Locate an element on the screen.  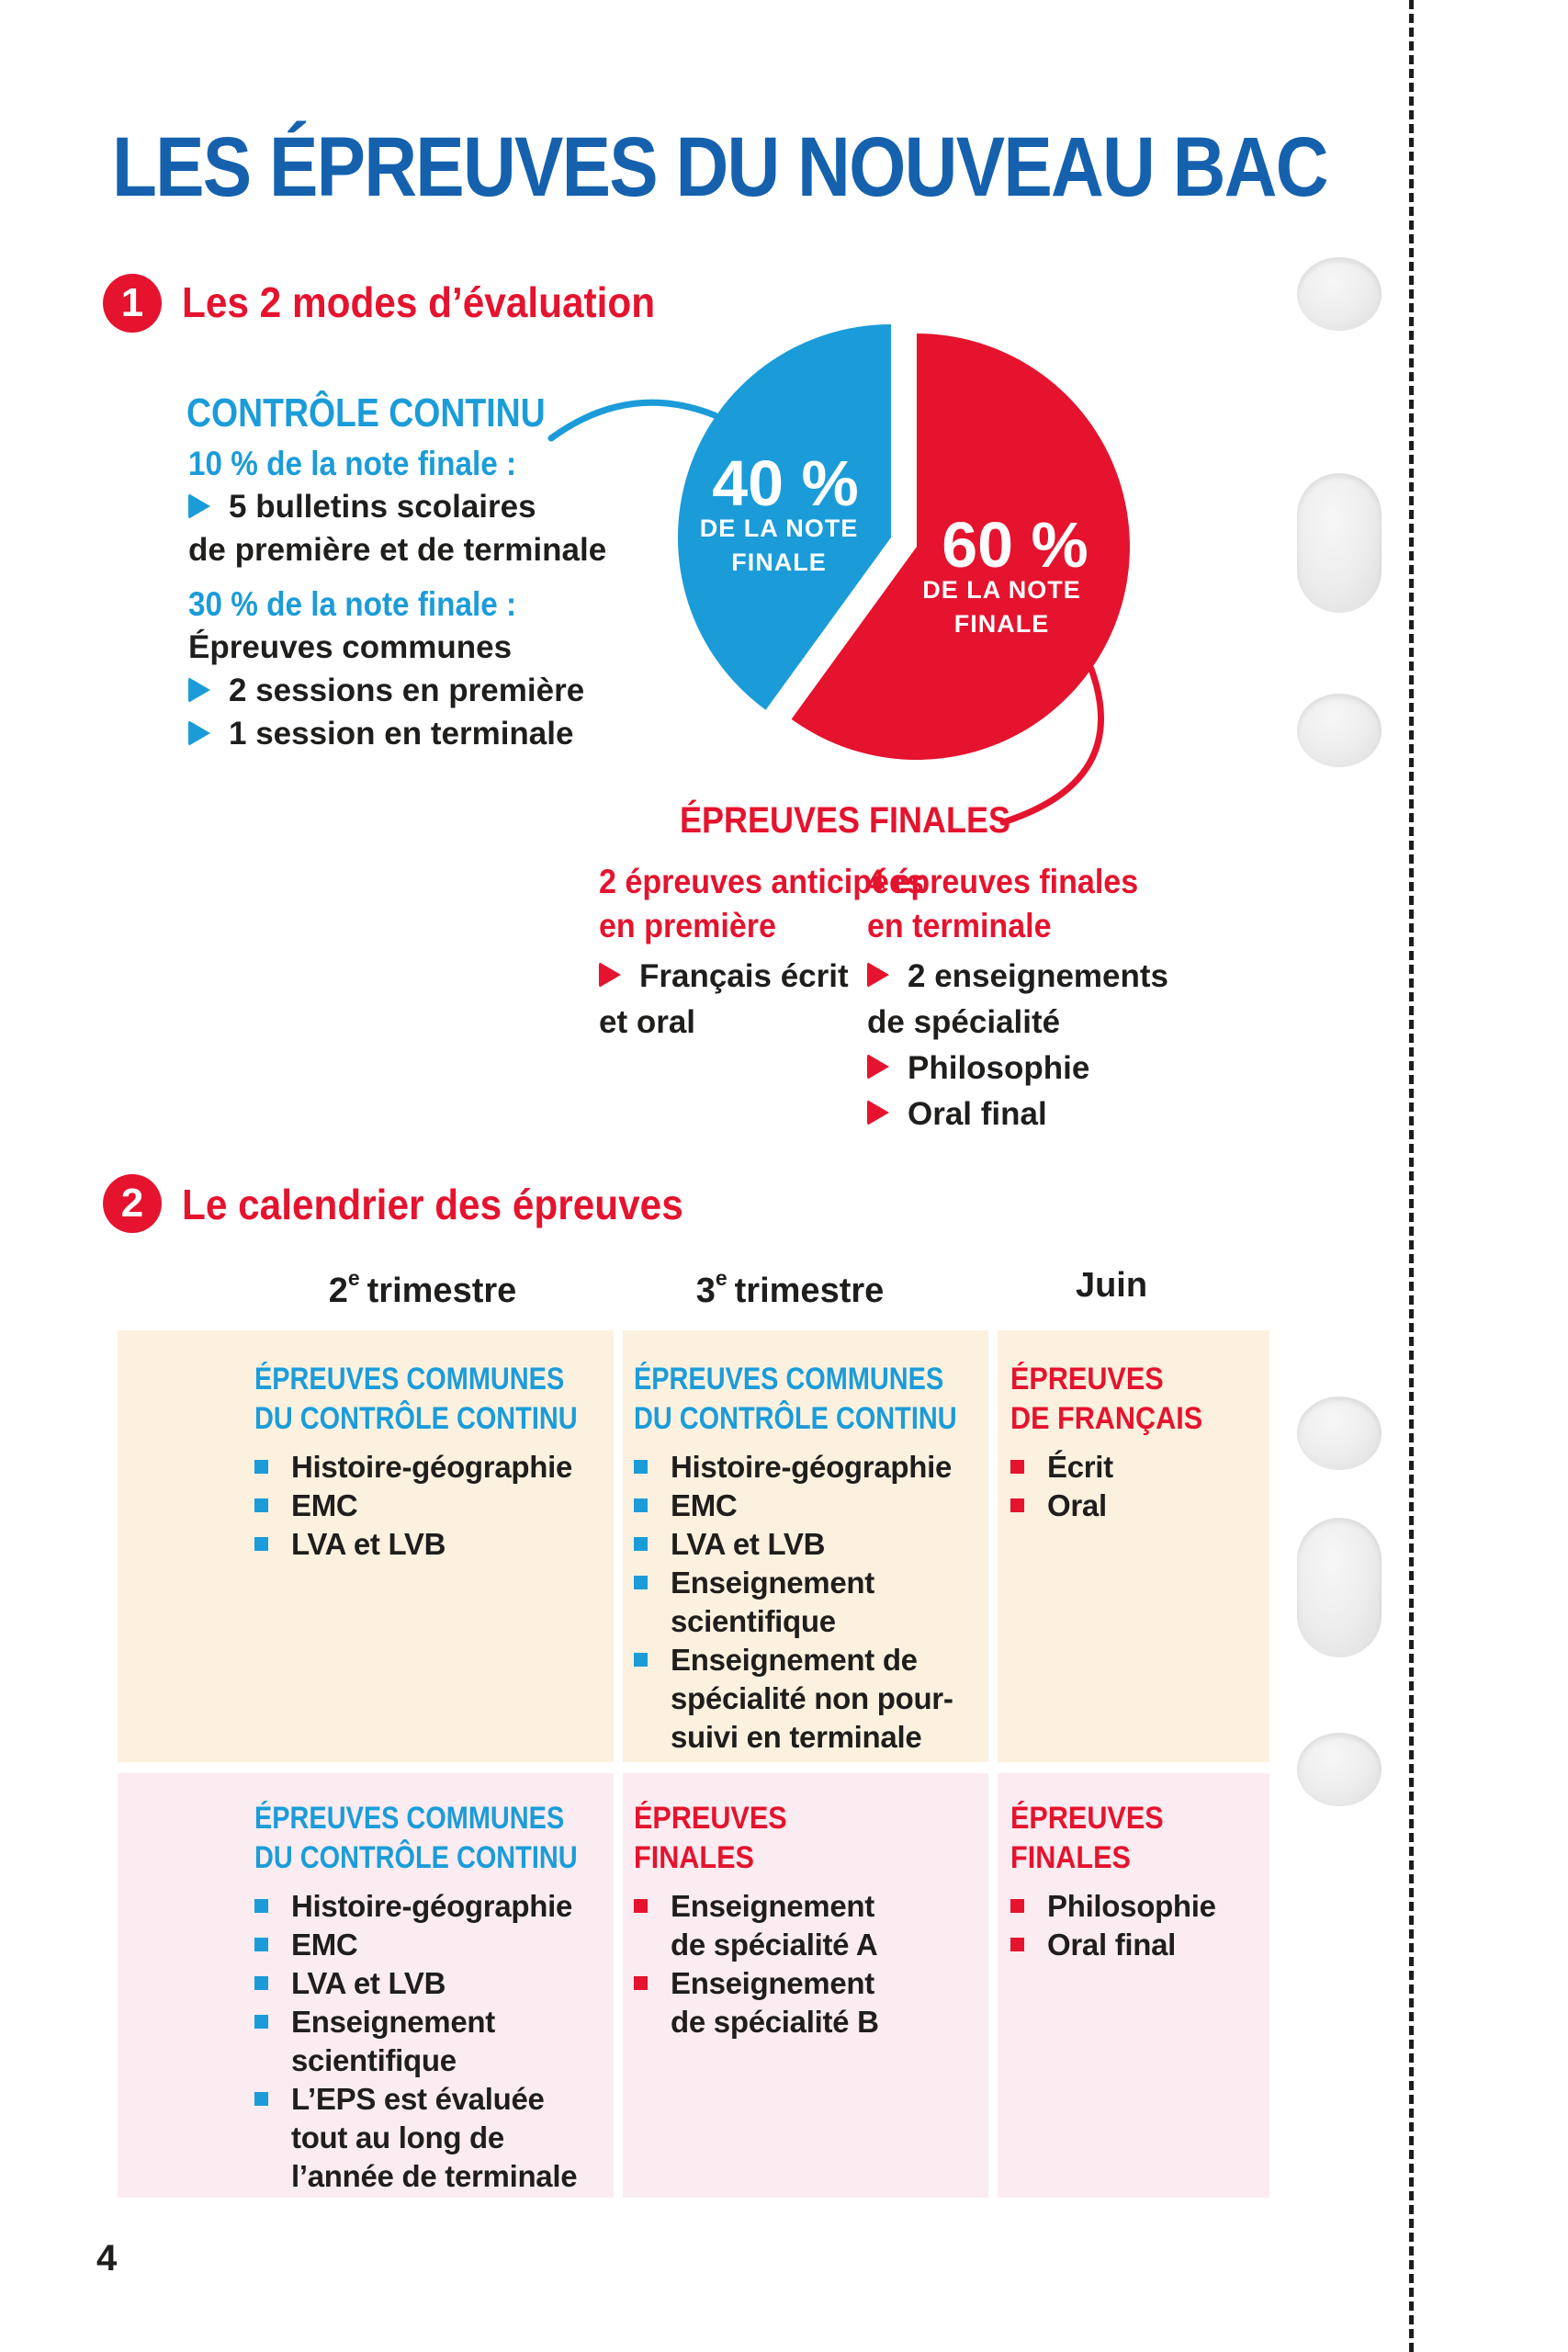
list-item: Oral is located at coordinates (1139, 1506).